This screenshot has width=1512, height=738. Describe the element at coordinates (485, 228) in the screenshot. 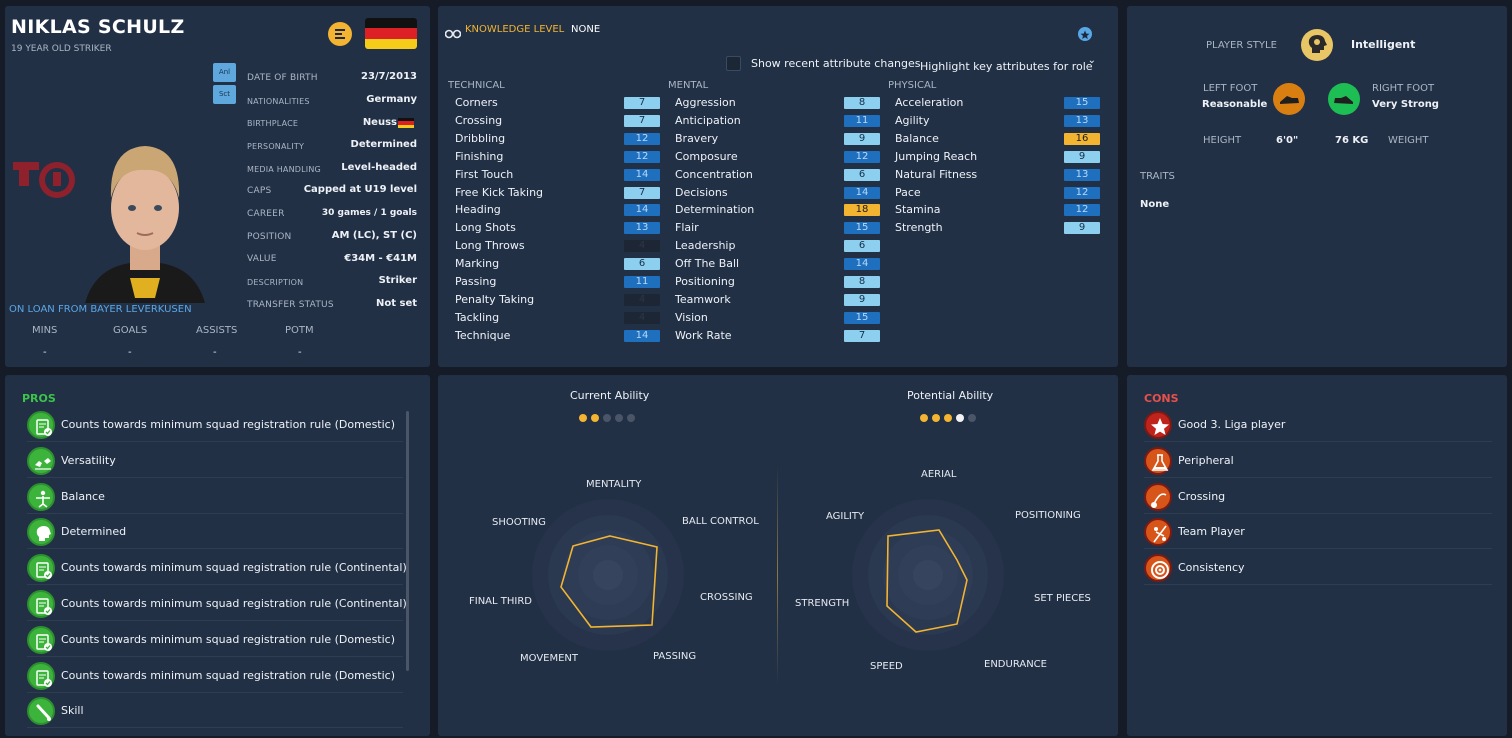

I see `attribute-name: Long Shots` at that location.